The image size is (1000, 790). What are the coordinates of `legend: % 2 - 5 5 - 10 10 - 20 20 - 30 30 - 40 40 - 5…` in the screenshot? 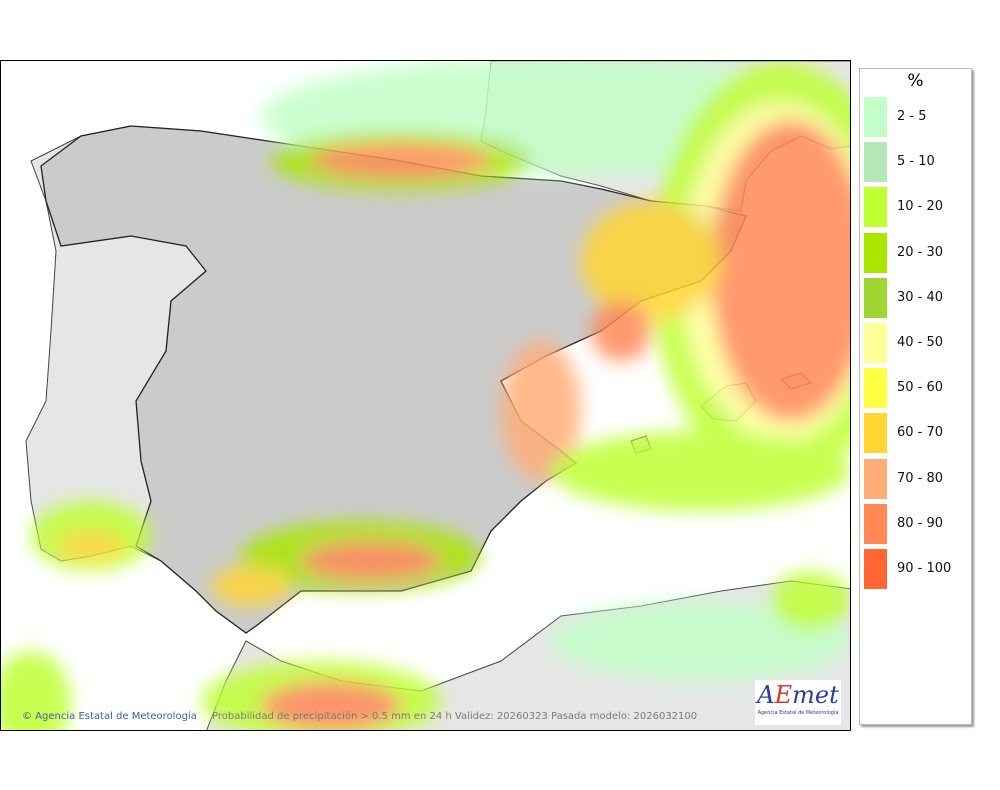 It's located at (915, 396).